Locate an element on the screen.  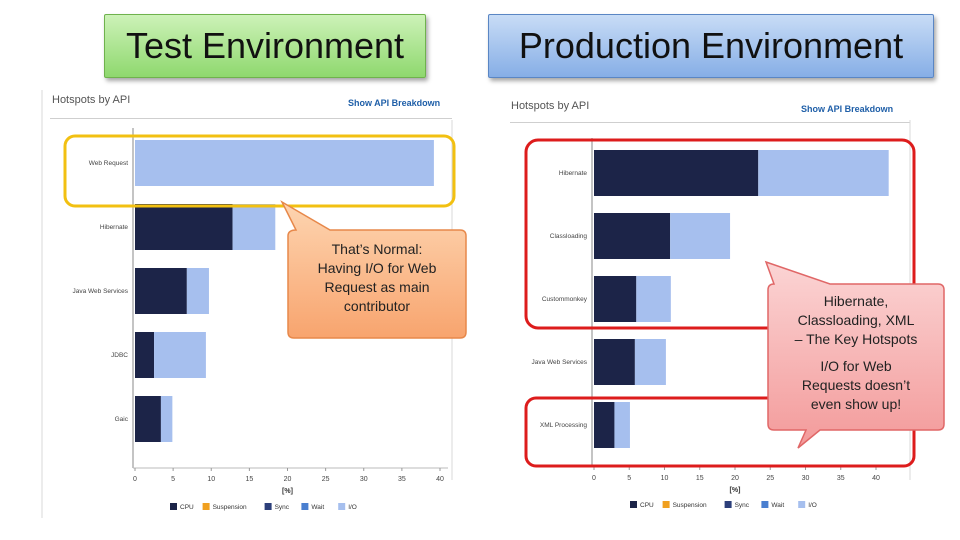
prod-panel-header: Hotspots by API is located at coordinates (550, 106).